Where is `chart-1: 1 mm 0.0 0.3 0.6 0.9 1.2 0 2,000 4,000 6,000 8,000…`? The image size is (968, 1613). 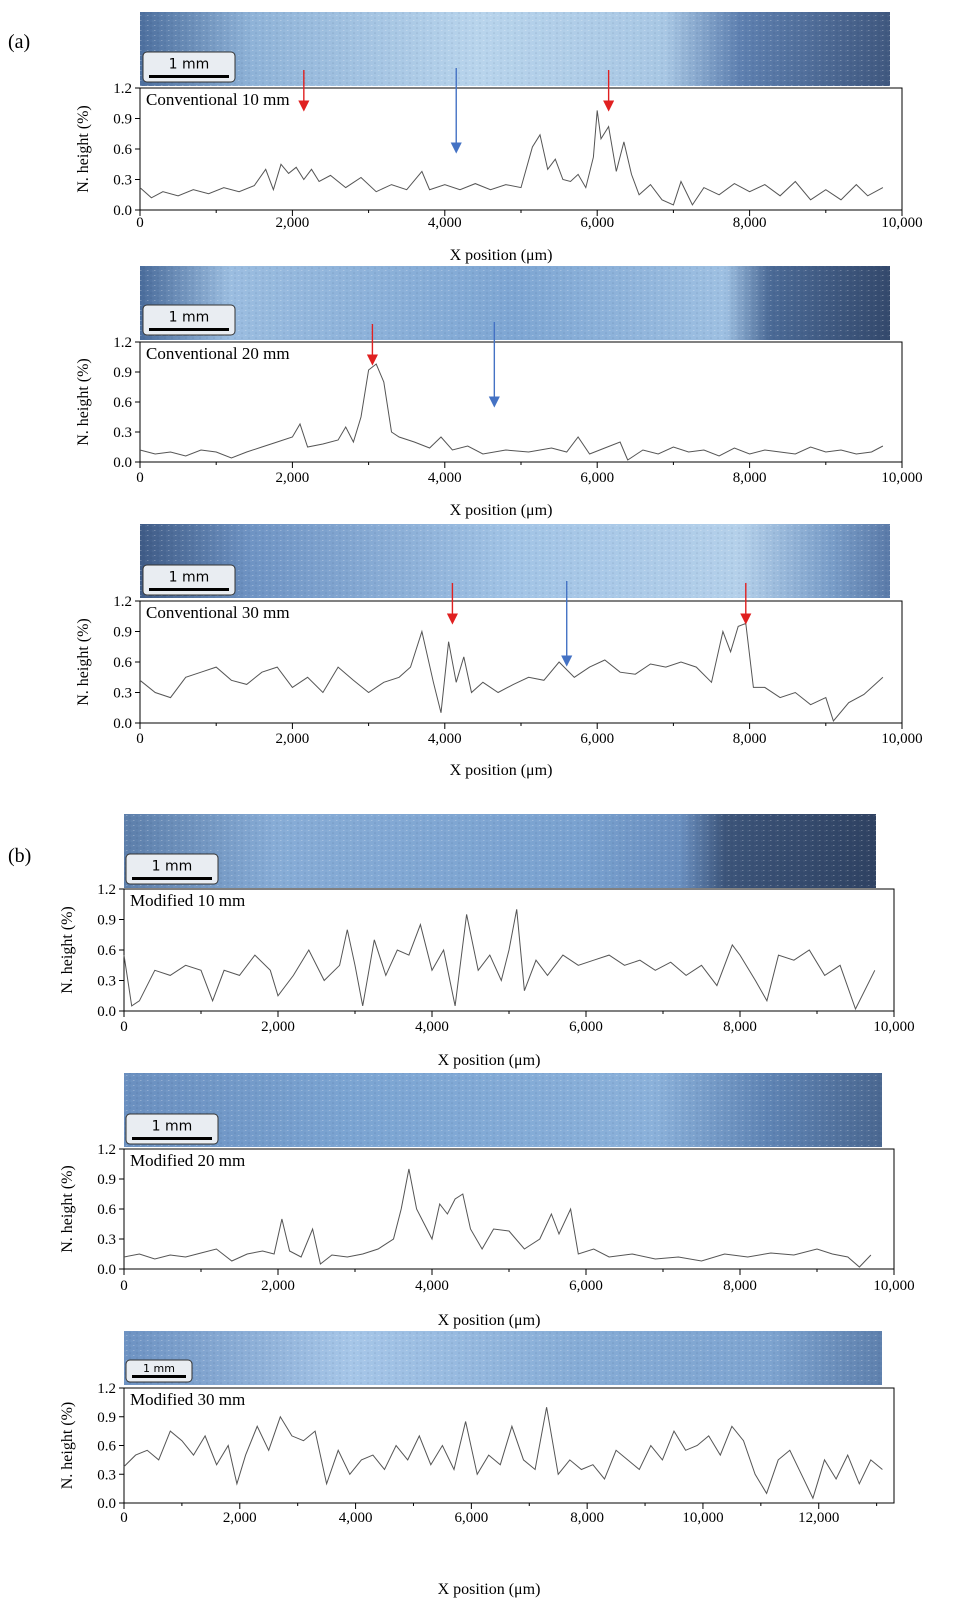
chart-1: 1 mm 0.0 0.3 0.6 0.9 1.2 0 2,000 4,000 6,000 8,000… is located at coordinates (499, 138).